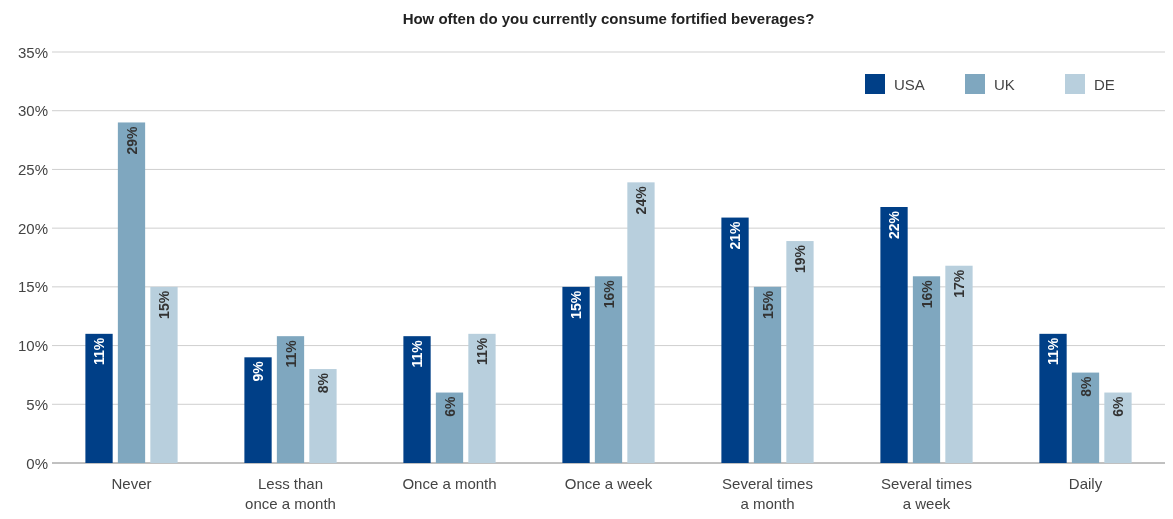 Image resolution: width=1173 pixels, height=519 pixels. What do you see at coordinates (909, 84) in the screenshot?
I see `legend-label: USA` at bounding box center [909, 84].